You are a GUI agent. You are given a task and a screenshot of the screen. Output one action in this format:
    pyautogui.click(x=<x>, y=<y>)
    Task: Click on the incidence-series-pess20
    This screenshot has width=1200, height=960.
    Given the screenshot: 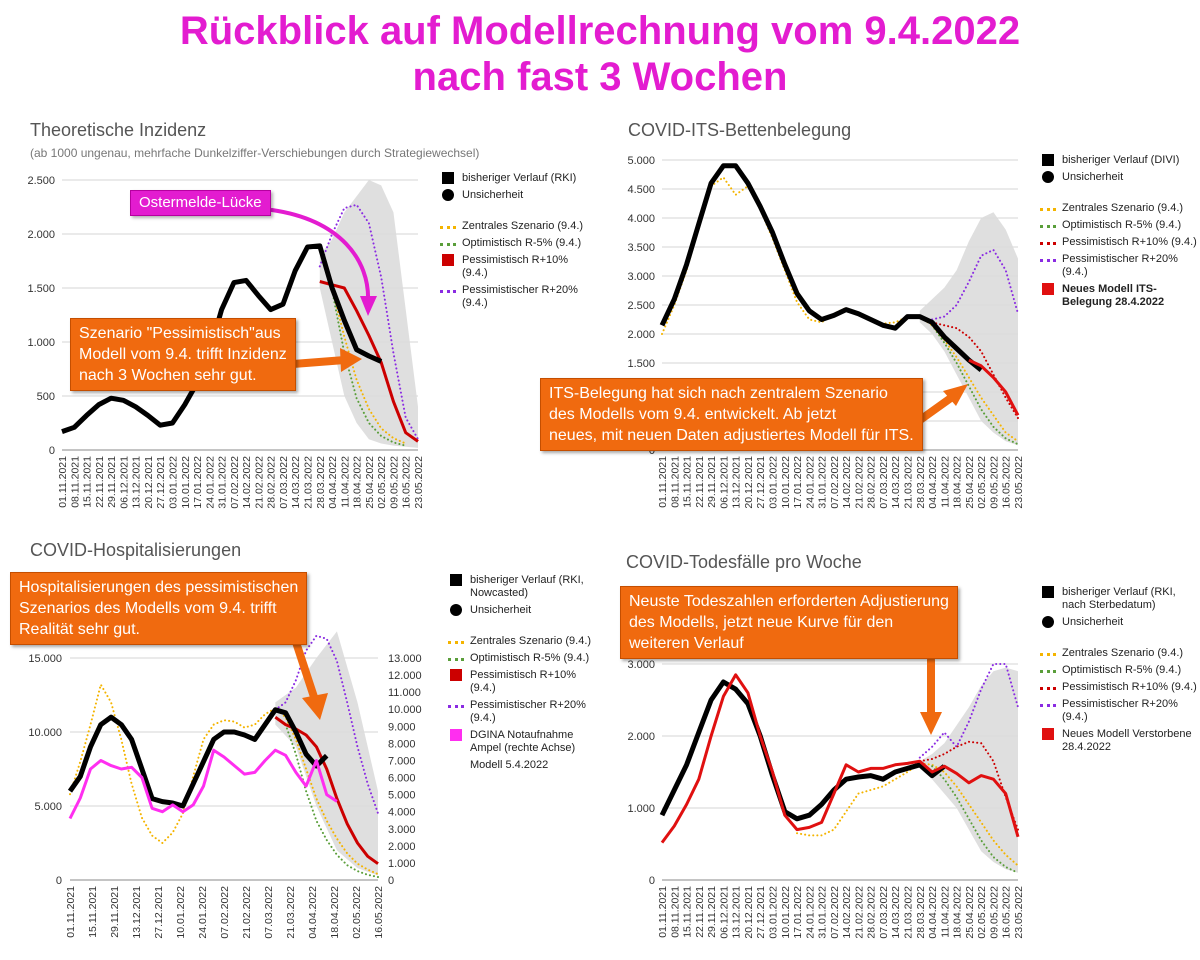 What is the action you would take?
    pyautogui.click(x=368, y=322)
    